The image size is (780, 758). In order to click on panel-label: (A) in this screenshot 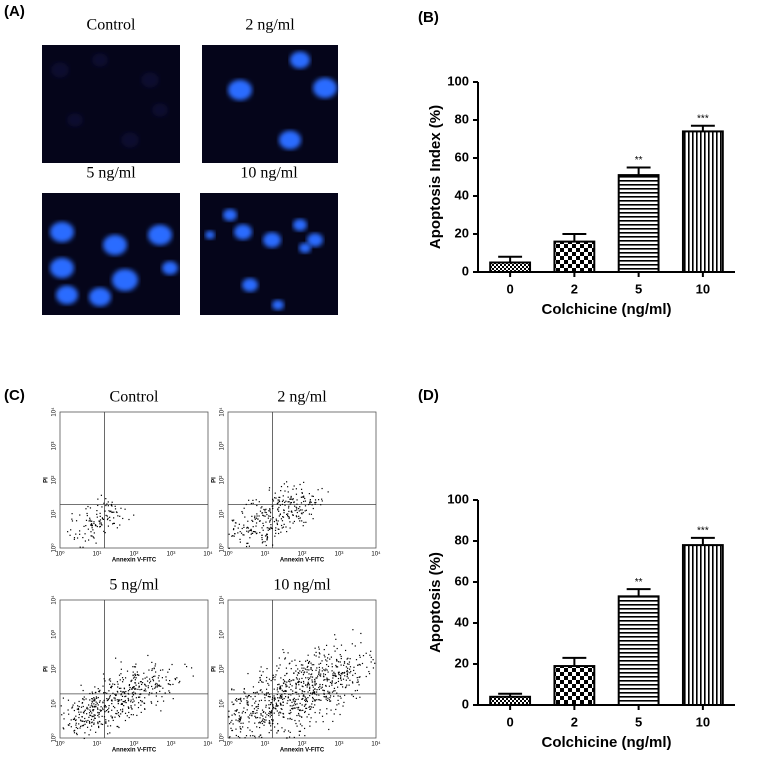, I will do `click(14, 11)`.